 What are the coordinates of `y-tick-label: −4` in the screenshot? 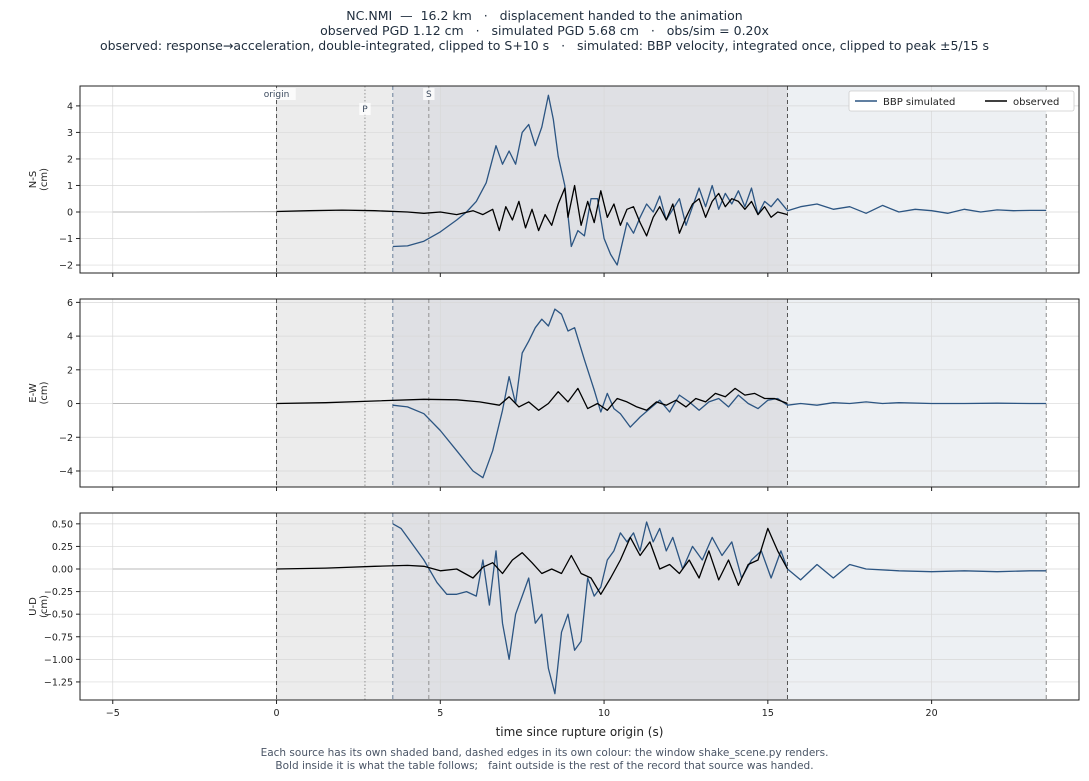 It's located at (66, 471).